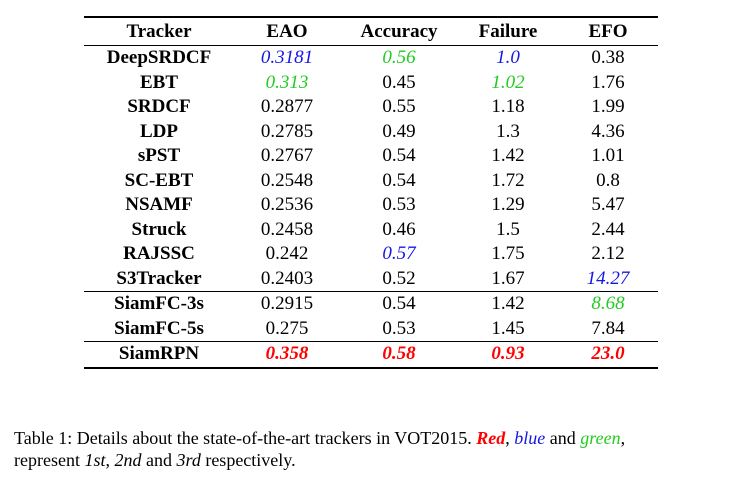  I want to click on eao-cell: 0.358, so click(287, 355).